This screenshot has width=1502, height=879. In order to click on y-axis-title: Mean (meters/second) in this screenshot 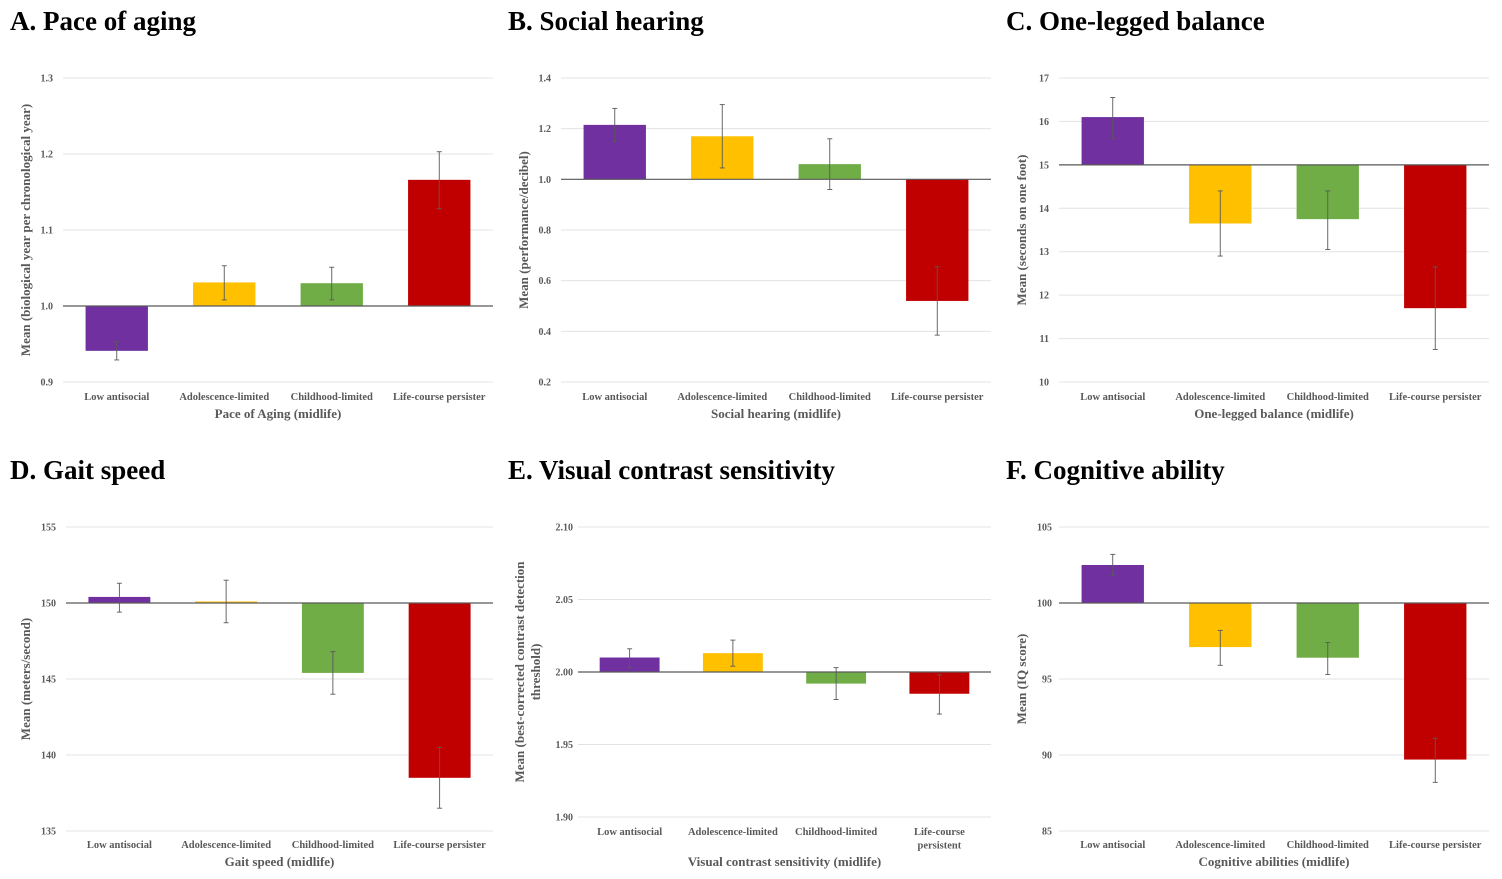, I will do `click(25, 679)`.